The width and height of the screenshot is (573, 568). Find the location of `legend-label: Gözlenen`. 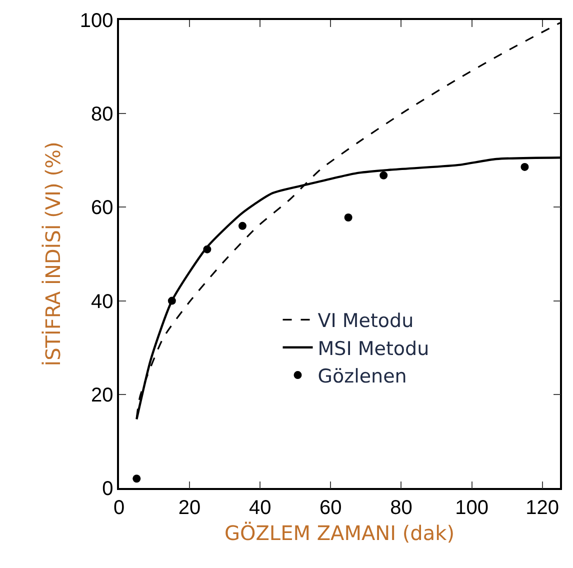

legend-label: Gözlenen is located at coordinates (362, 376).